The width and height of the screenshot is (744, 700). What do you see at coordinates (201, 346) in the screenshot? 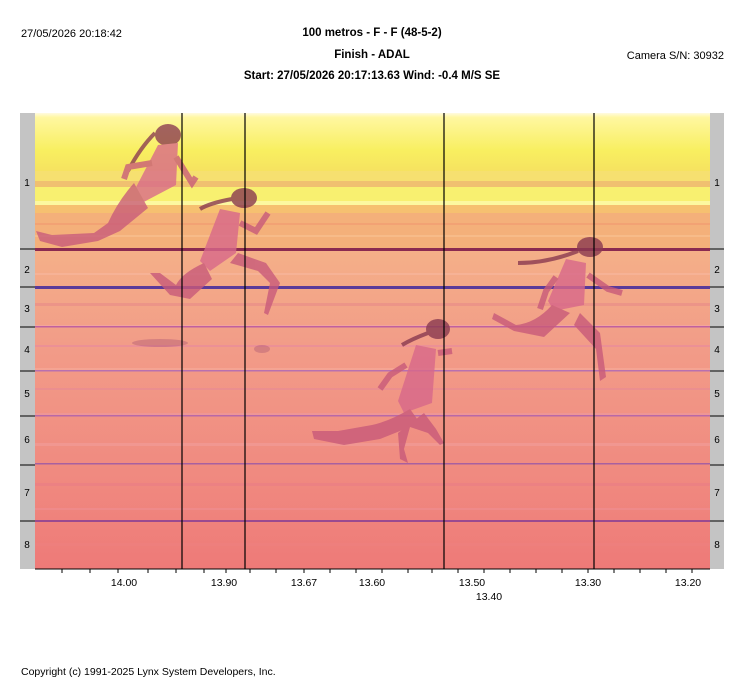
I see `runner-shadow` at bounding box center [201, 346].